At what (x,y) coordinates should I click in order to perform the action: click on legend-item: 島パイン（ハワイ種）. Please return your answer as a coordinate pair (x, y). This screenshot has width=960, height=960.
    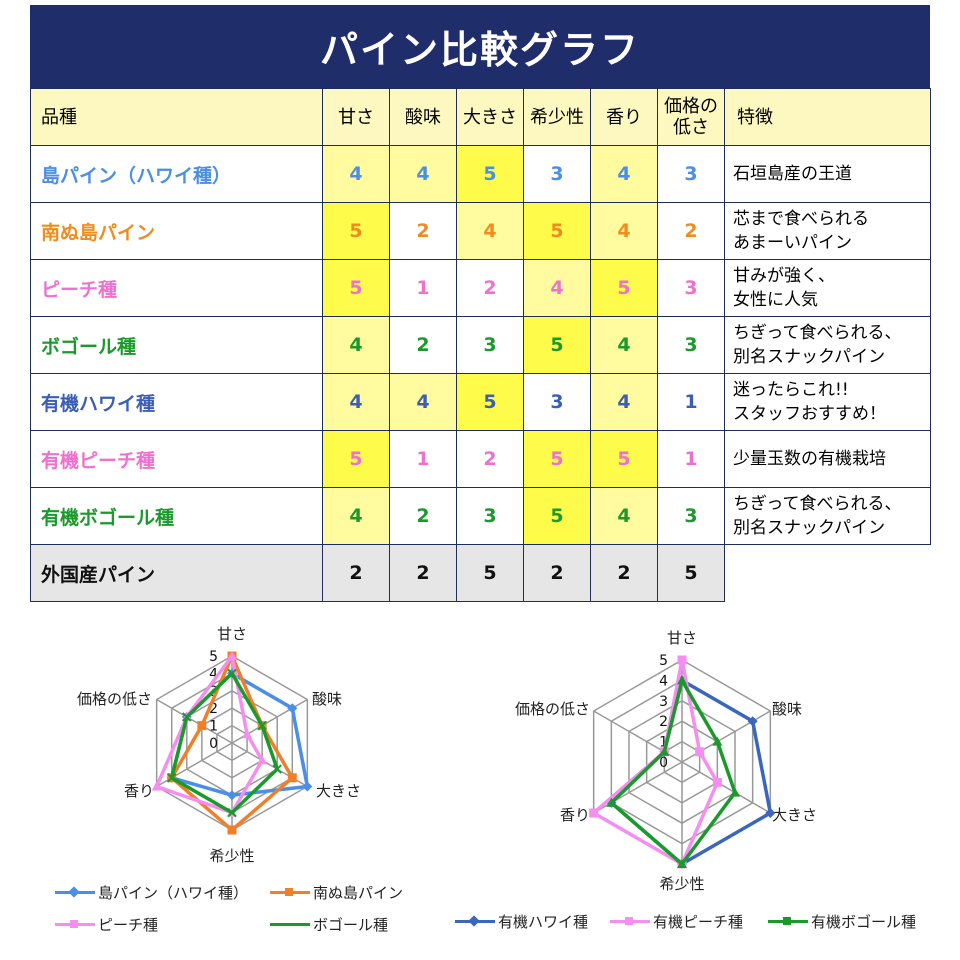
    Looking at the image, I should click on (151, 892).